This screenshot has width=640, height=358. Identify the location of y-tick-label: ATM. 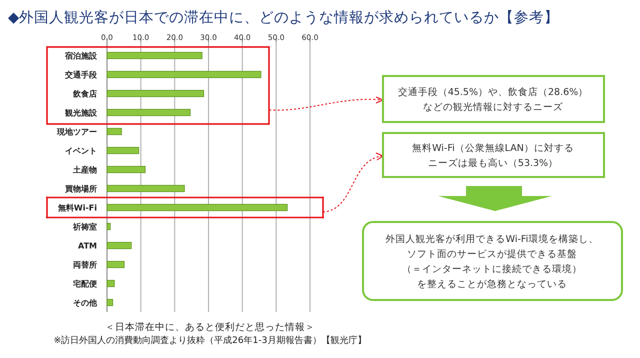
(88, 246).